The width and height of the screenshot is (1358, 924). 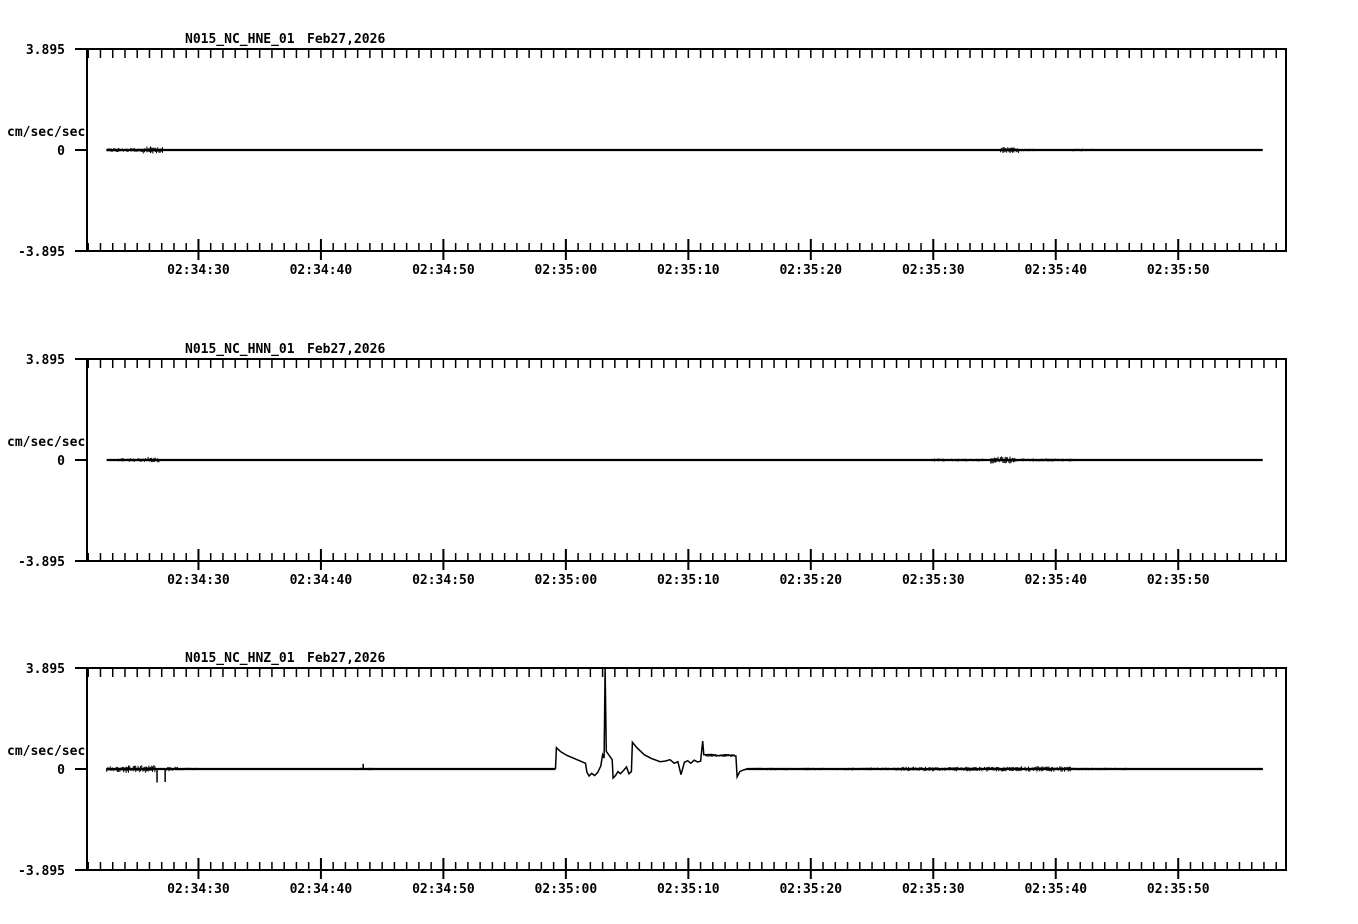 What do you see at coordinates (240, 349) in the screenshot?
I see `panel-title-station: N015_NC_HNN_01` at bounding box center [240, 349].